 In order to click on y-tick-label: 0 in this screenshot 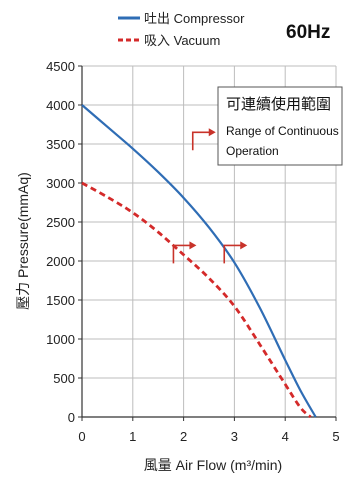, I will do `click(71, 417)`.